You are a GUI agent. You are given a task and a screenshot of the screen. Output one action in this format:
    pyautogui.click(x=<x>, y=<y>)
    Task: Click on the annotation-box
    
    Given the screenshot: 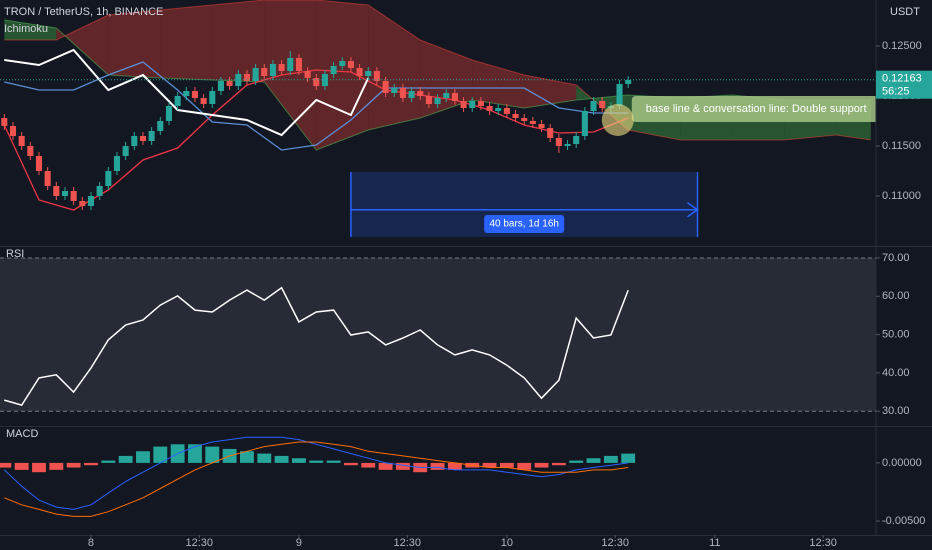 What is the action you would take?
    pyautogui.click(x=753, y=109)
    